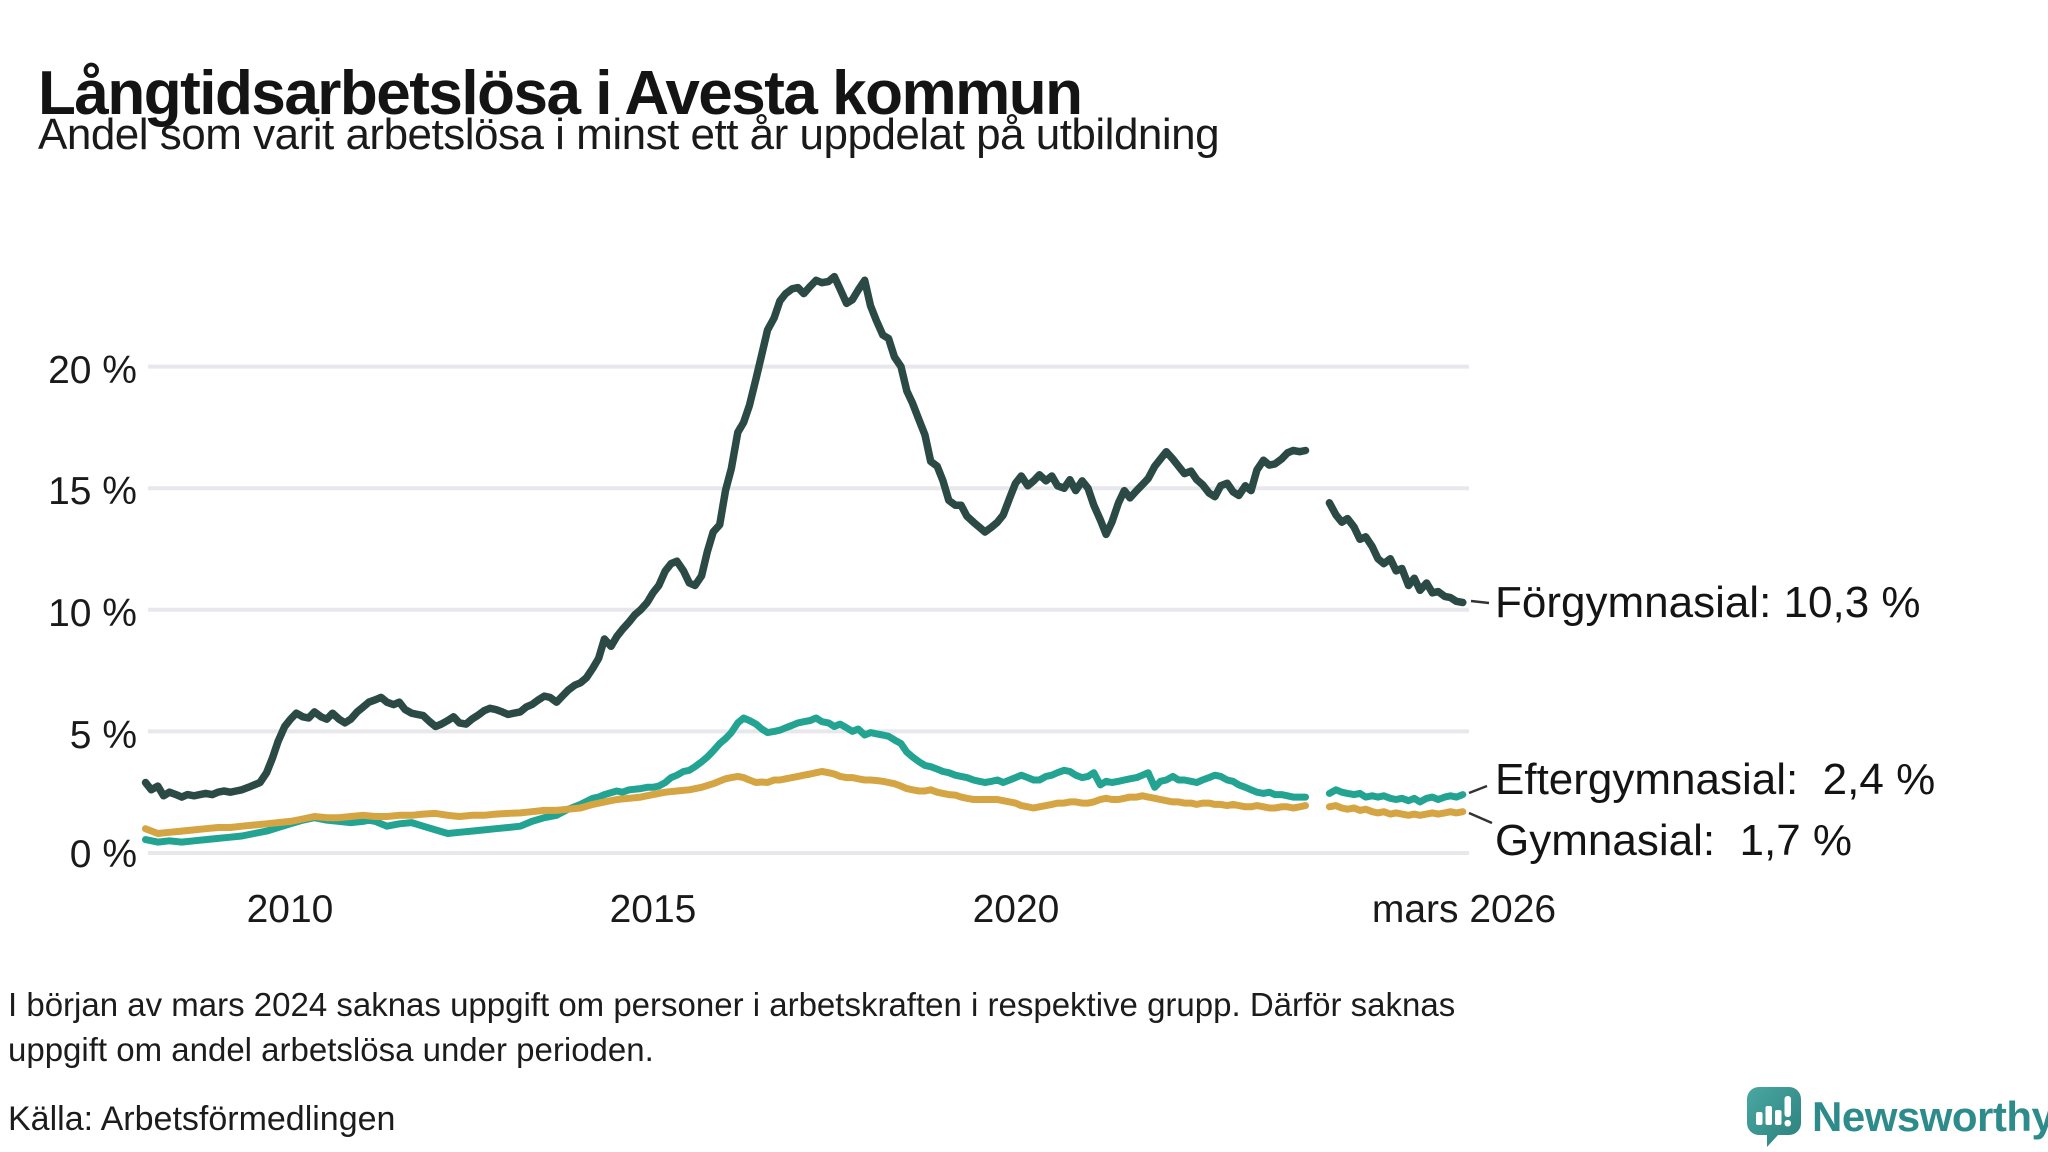  What do you see at coordinates (92, 370) in the screenshot?
I see `y-axis-tick-20: 20 %` at bounding box center [92, 370].